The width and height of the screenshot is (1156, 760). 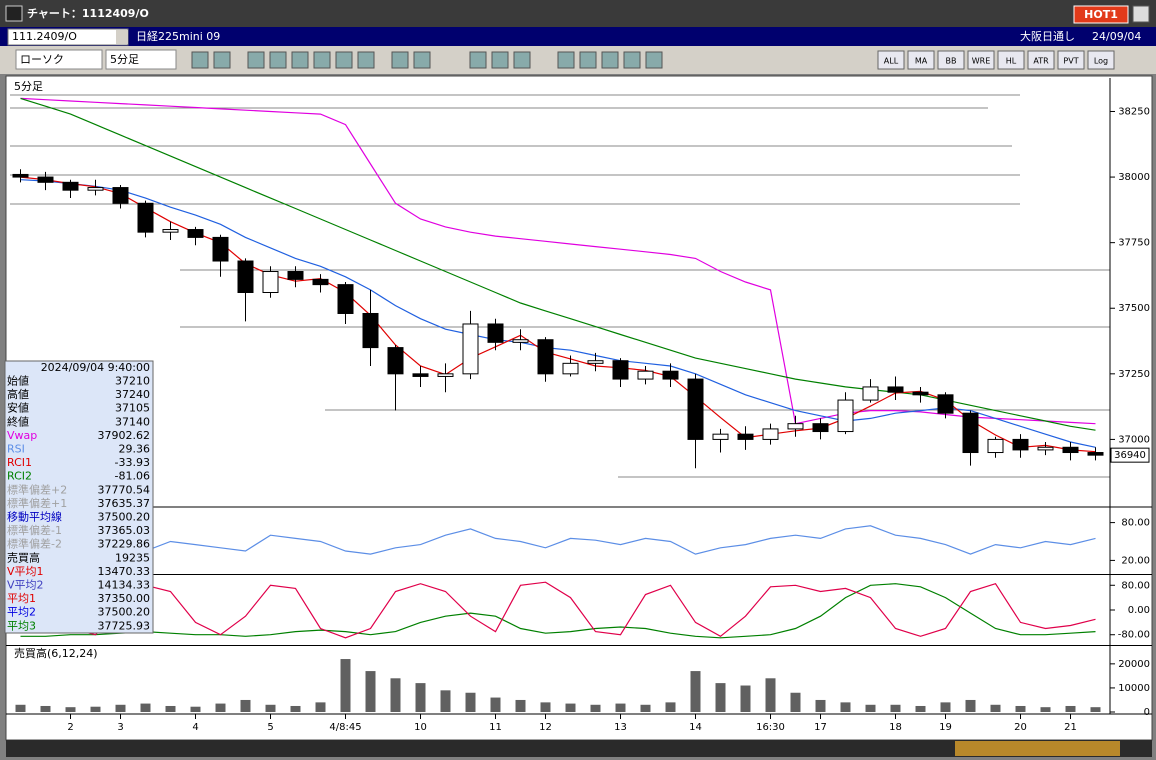 What do you see at coordinates (34, 517) in the screenshot?
I see `info-label: 移動平均線` at bounding box center [34, 517].